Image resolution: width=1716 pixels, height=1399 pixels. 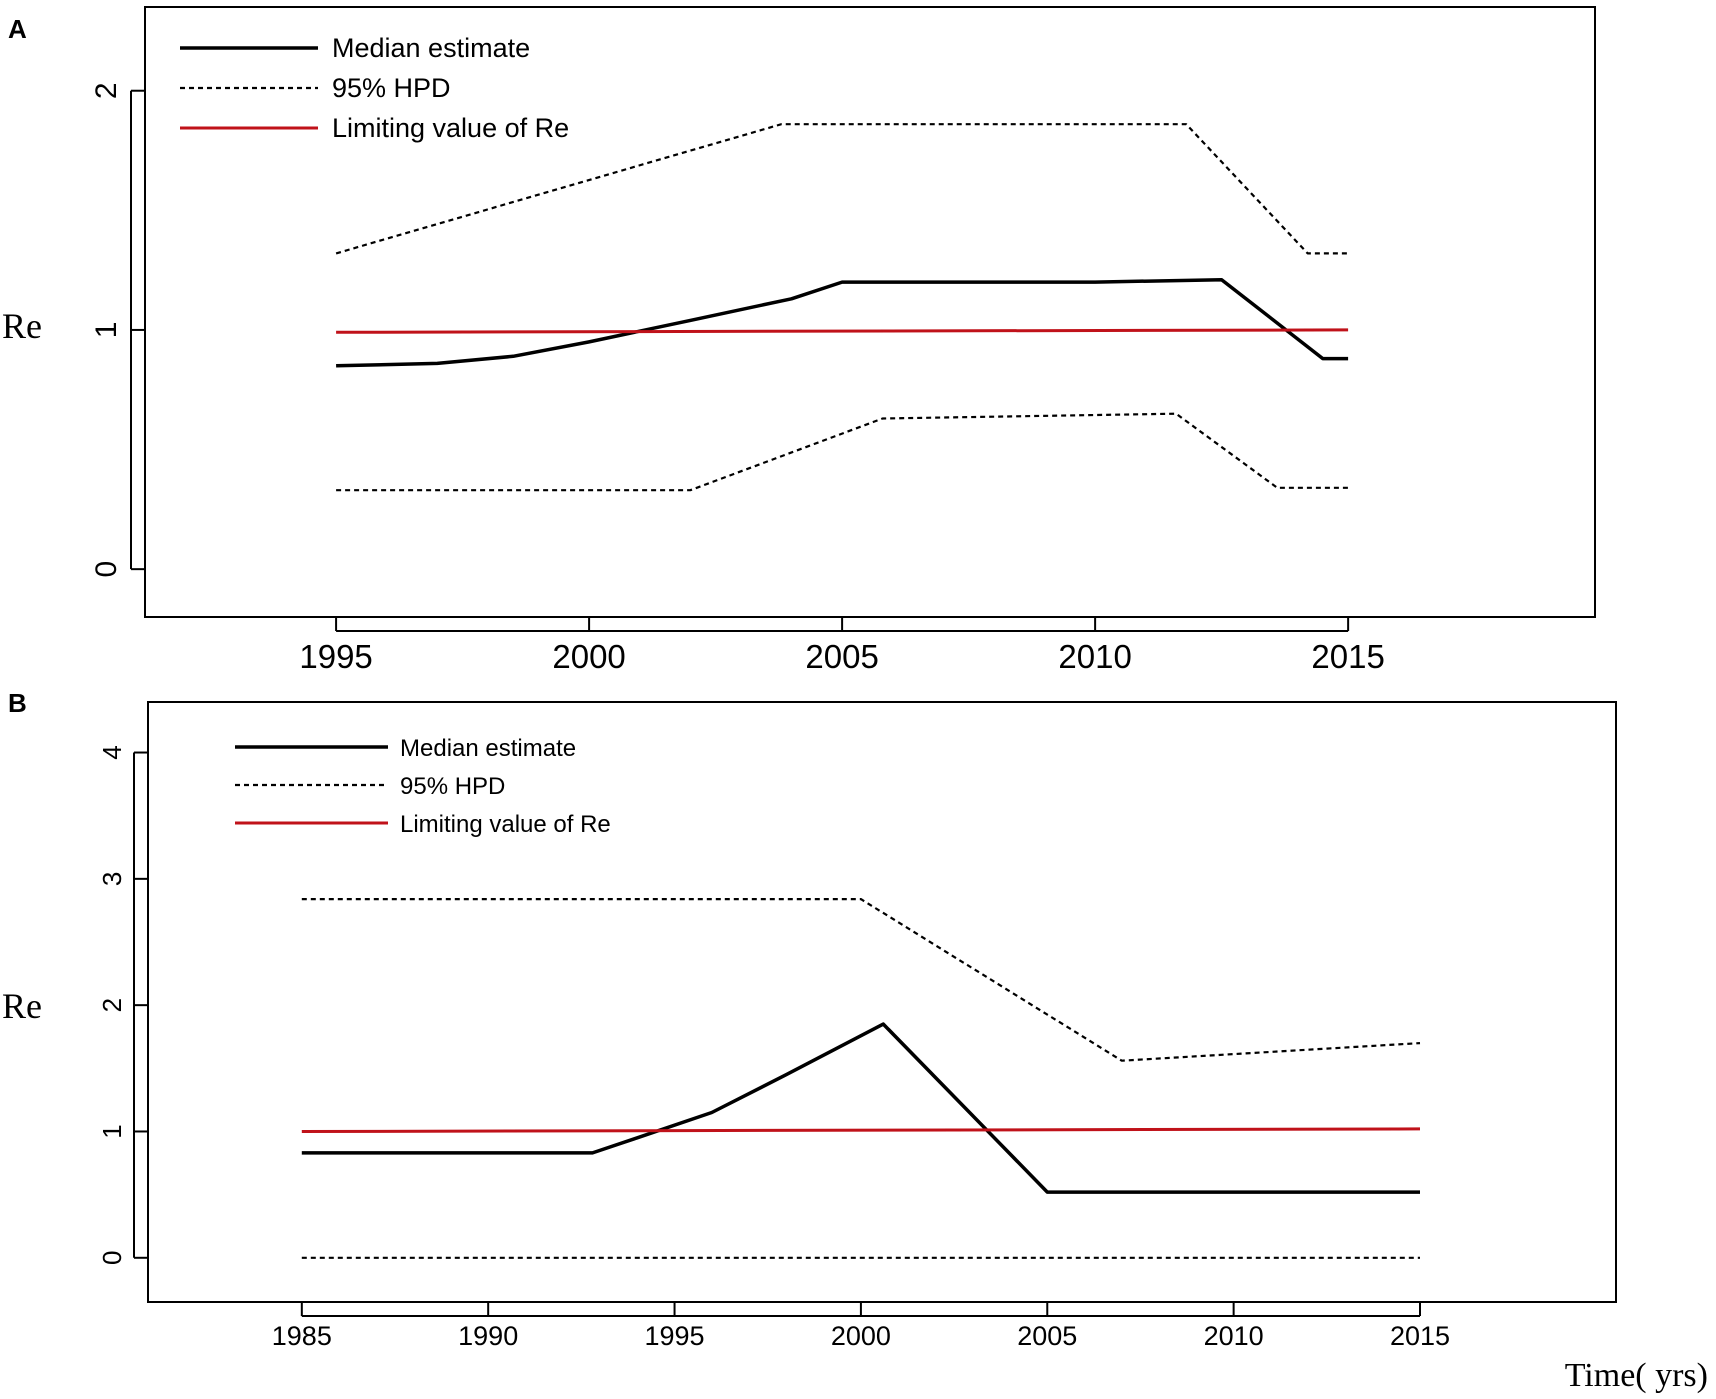 I want to click on panel-a-x-tick-label-1995: 1995, so click(x=335, y=656).